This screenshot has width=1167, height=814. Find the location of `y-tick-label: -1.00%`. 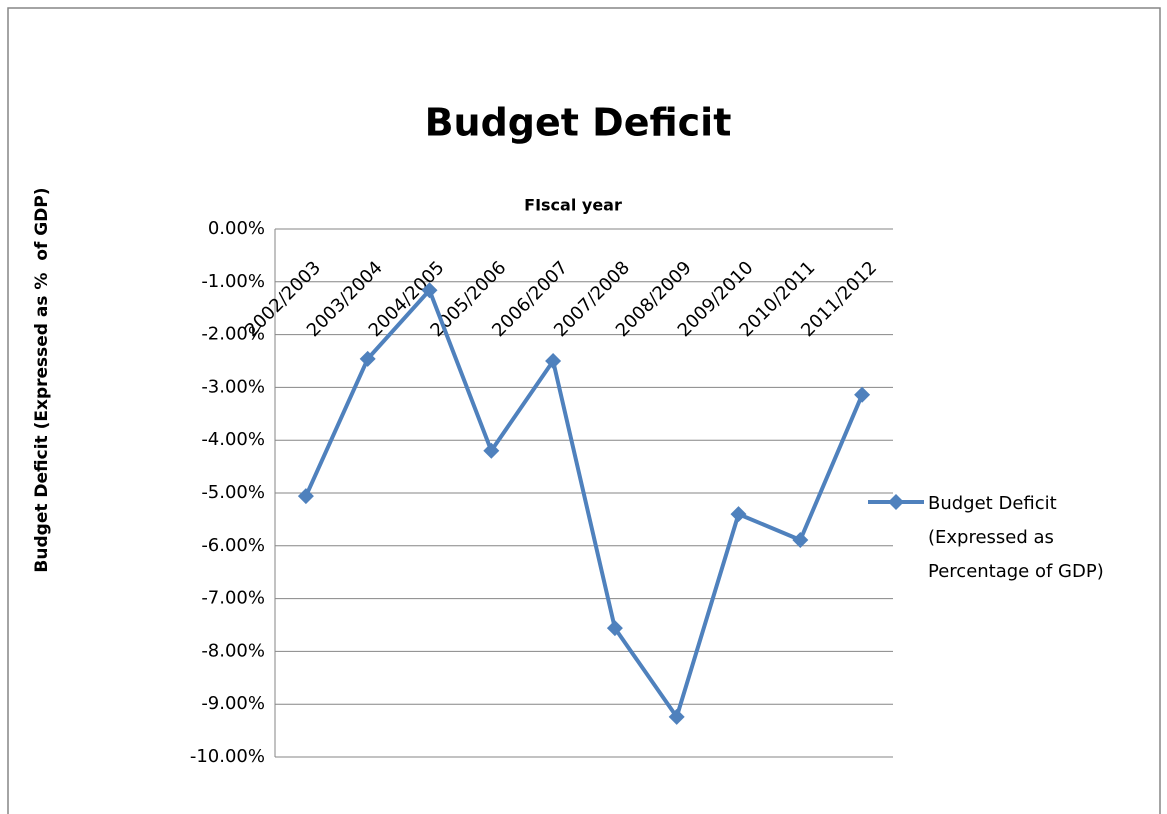

y-tick-label: -1.00% is located at coordinates (233, 281).